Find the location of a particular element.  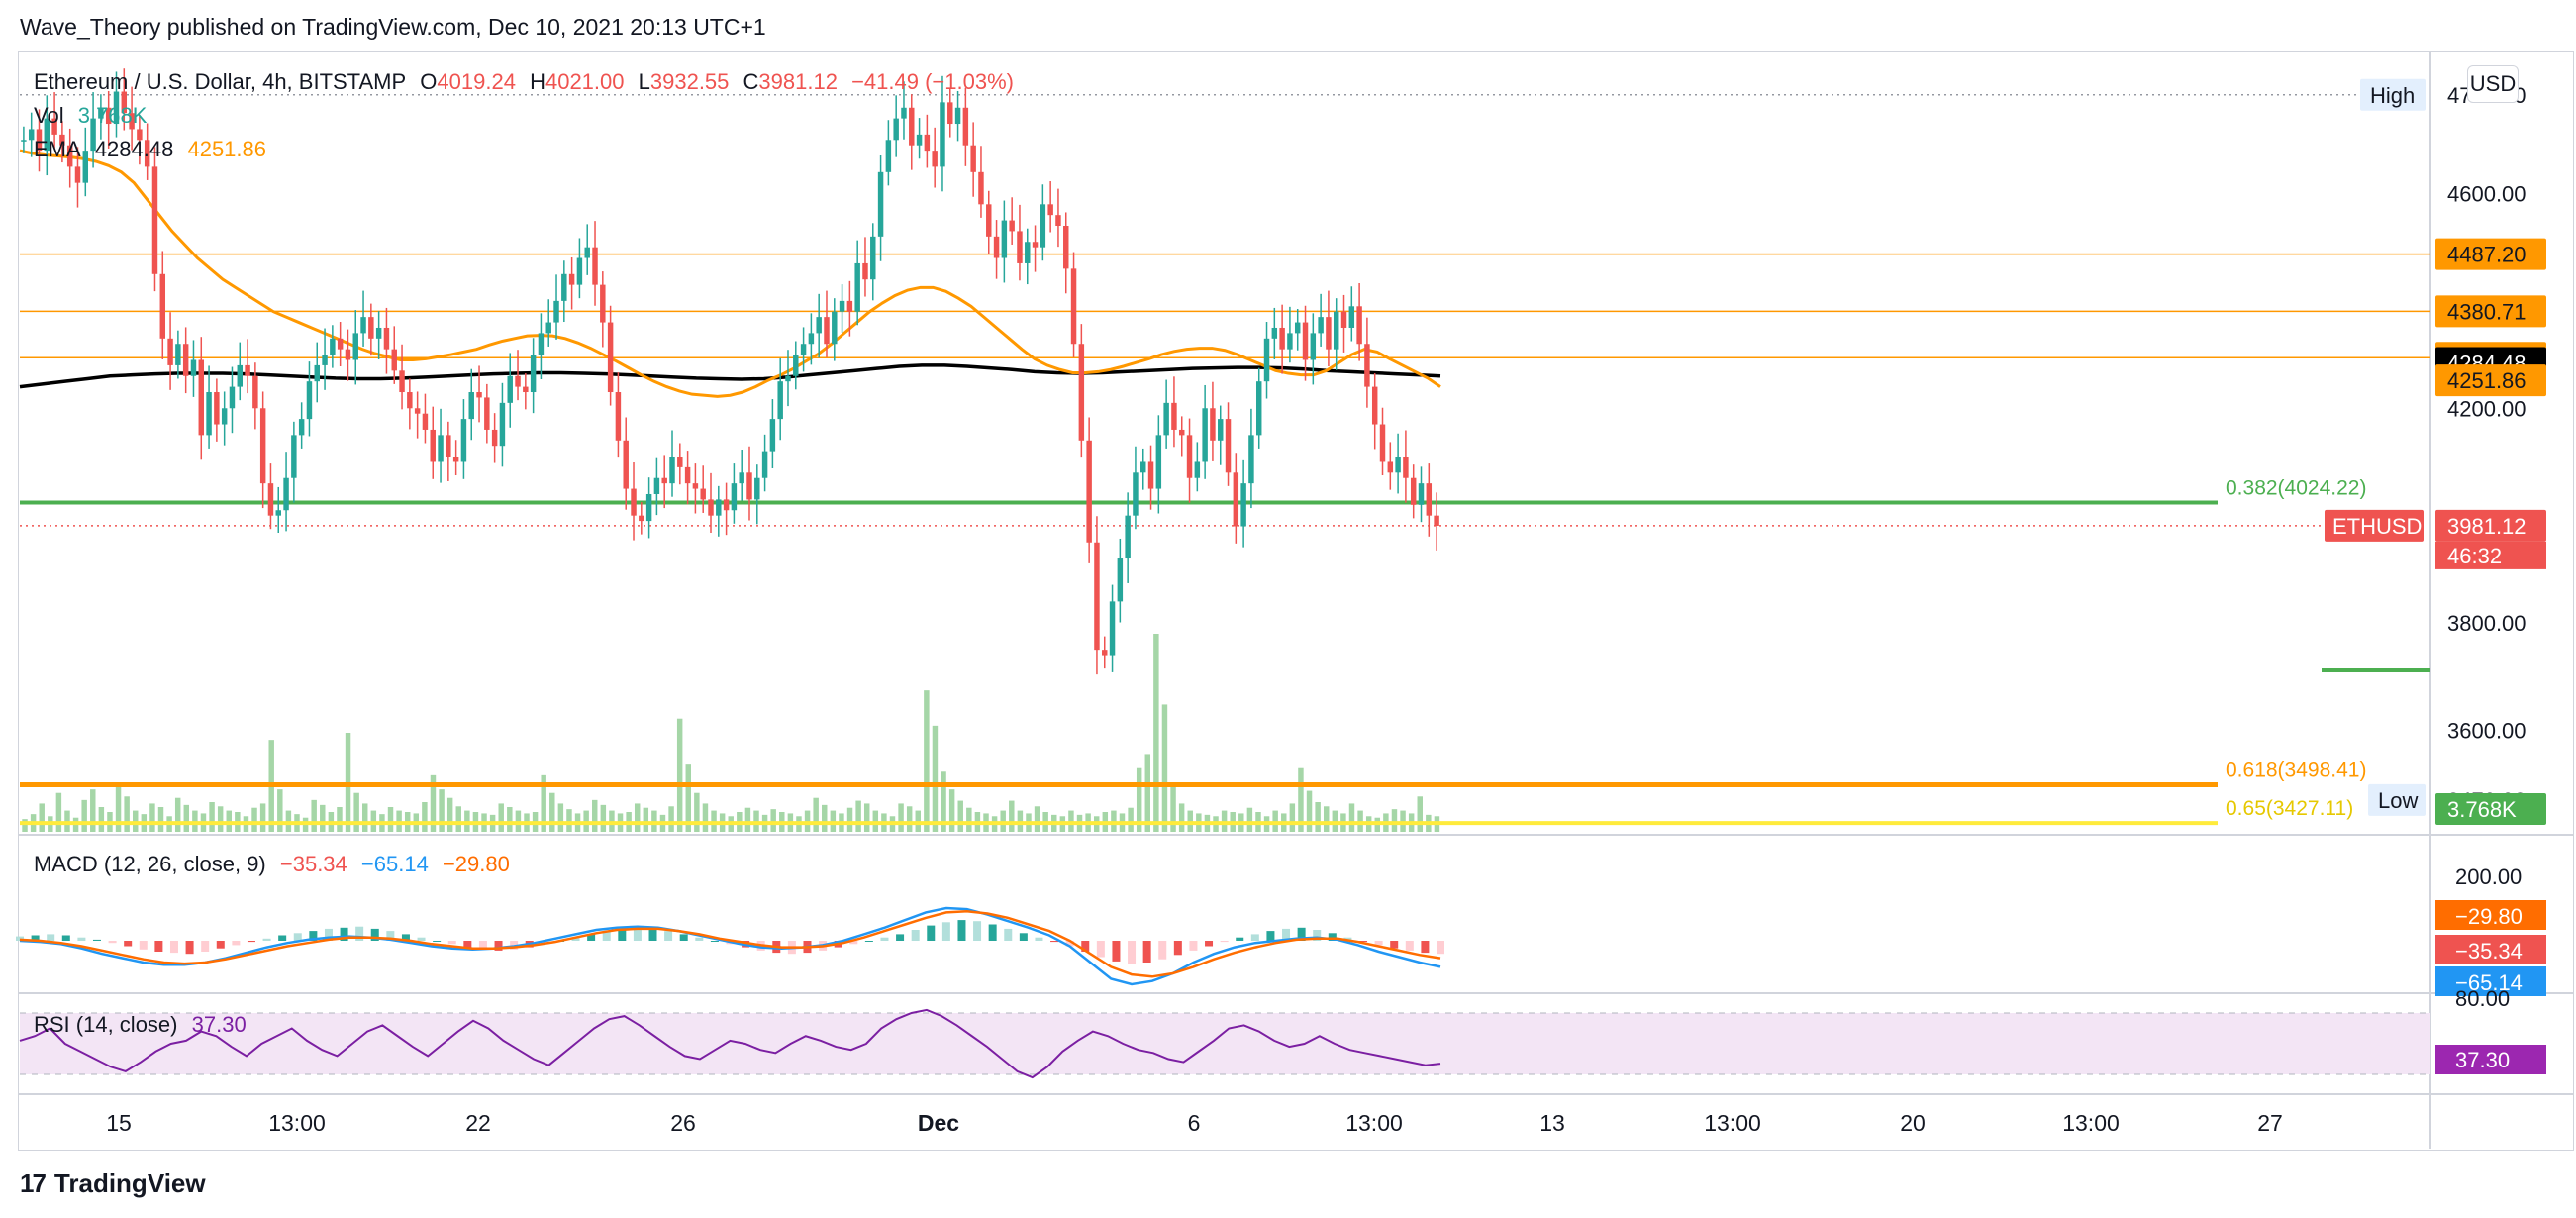

macd-axis-tick: 200.00 is located at coordinates (2488, 876).